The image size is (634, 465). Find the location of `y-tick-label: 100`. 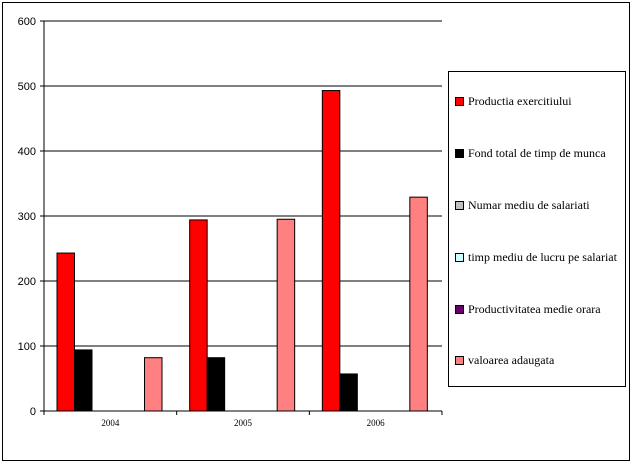

y-tick-label: 100 is located at coordinates (27, 347).